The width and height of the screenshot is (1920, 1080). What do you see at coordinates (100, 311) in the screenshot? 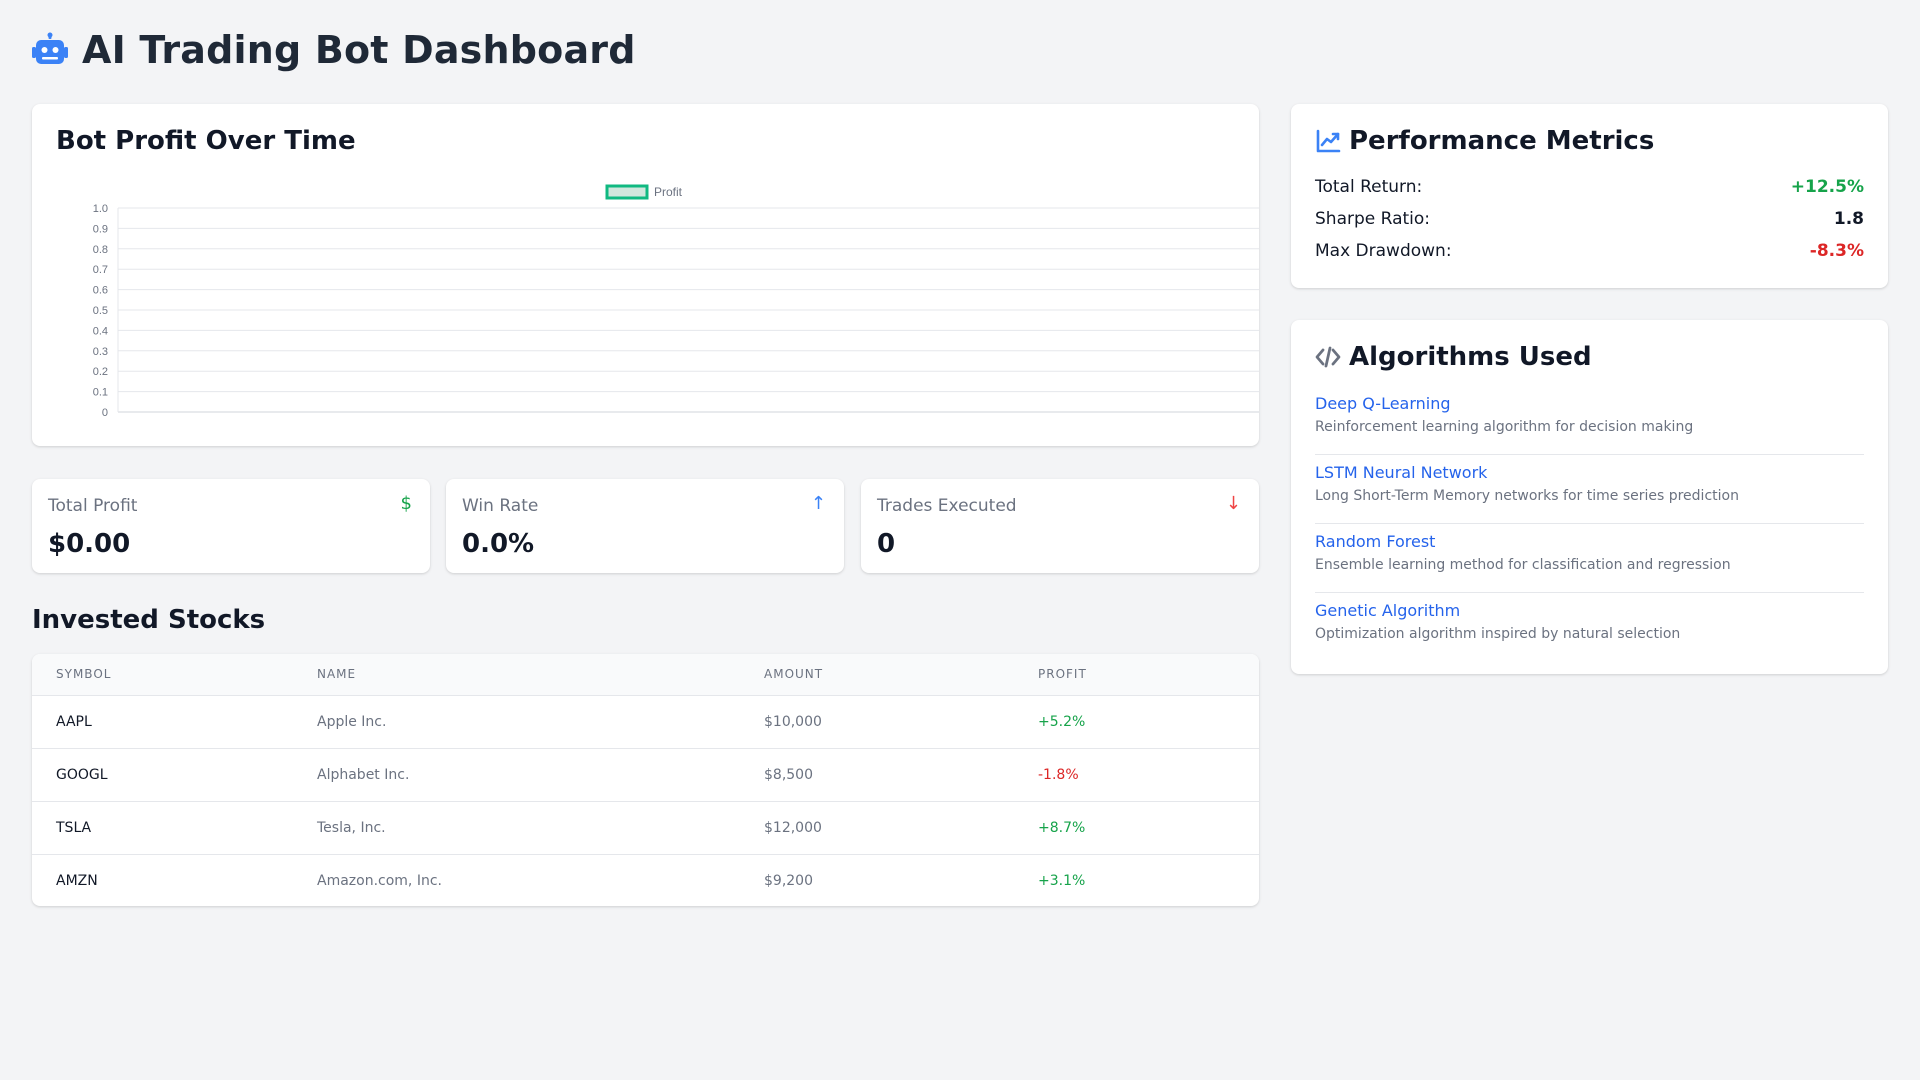
I see `y-tick-label: 0.5` at bounding box center [100, 311].